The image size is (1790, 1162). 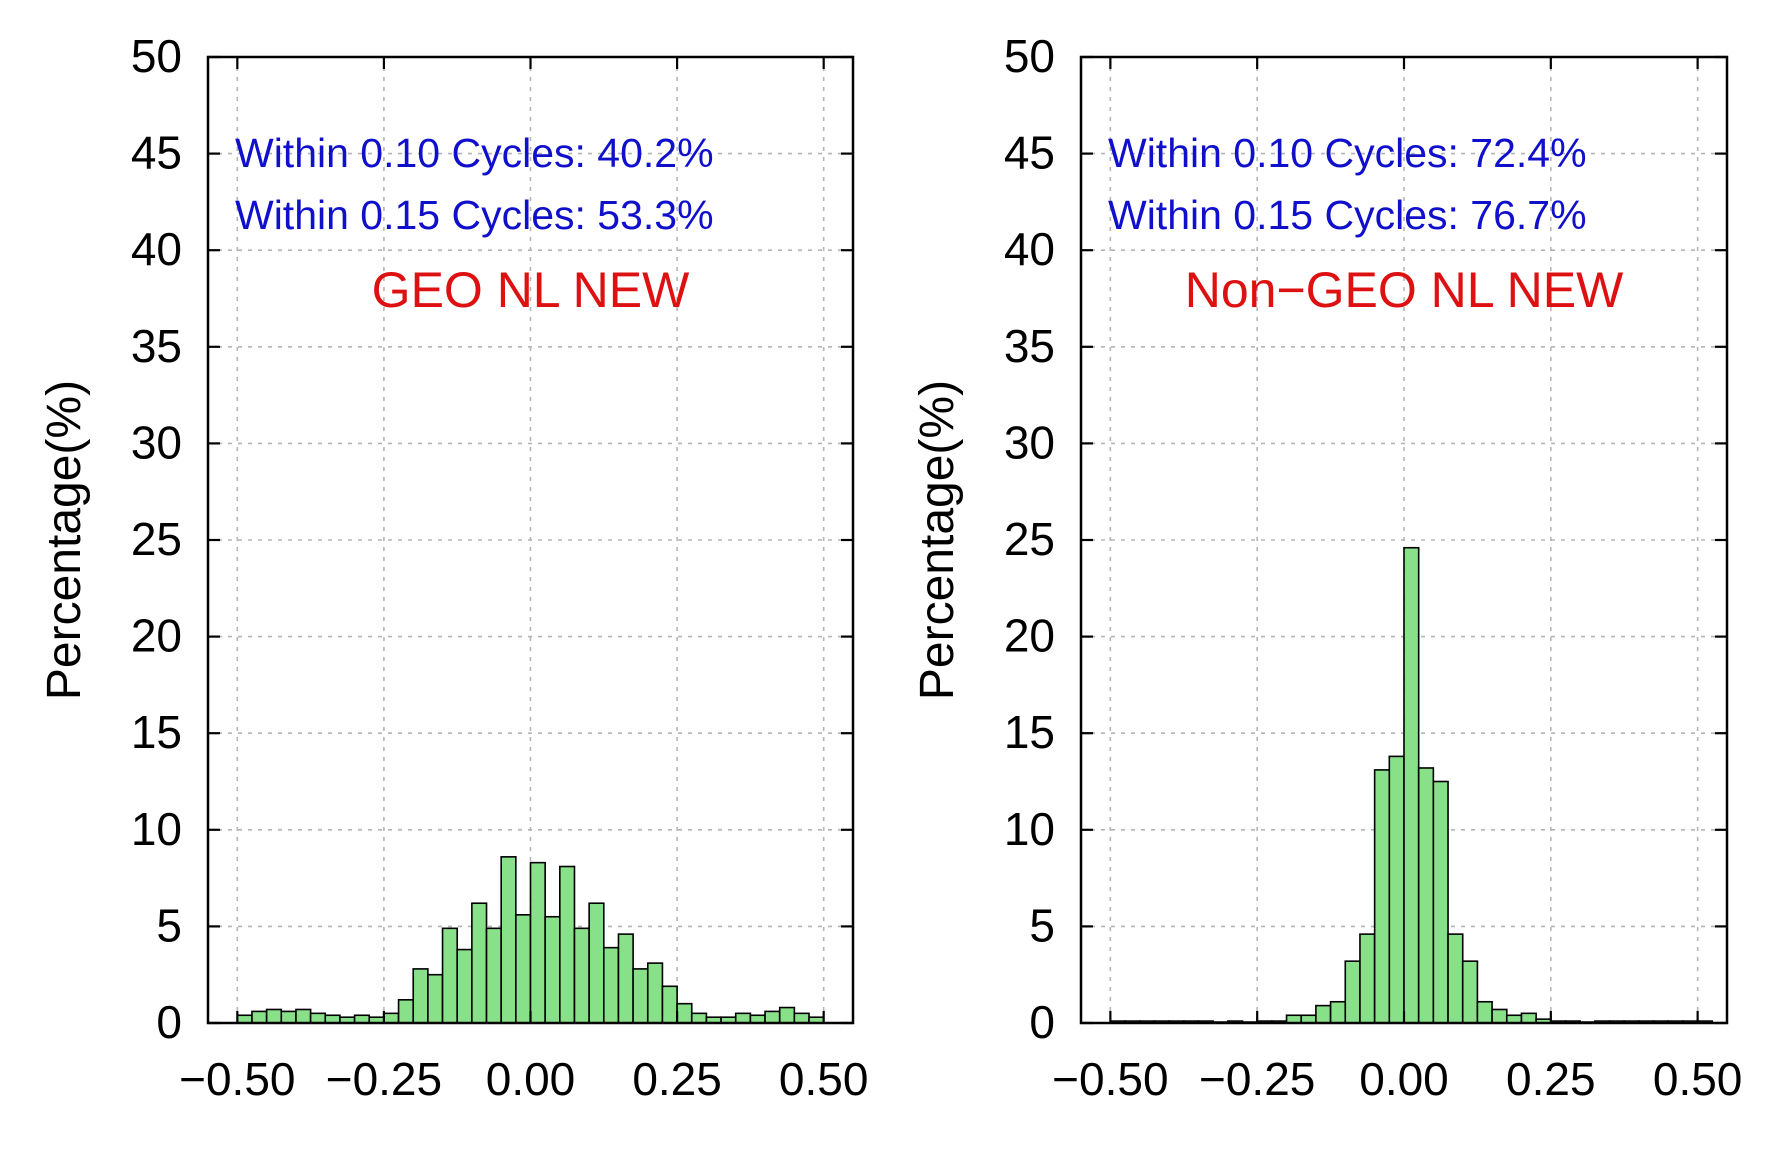 I want to click on annotation-text: Within 0.10 Cycles: 40.2%, so click(x=474, y=153).